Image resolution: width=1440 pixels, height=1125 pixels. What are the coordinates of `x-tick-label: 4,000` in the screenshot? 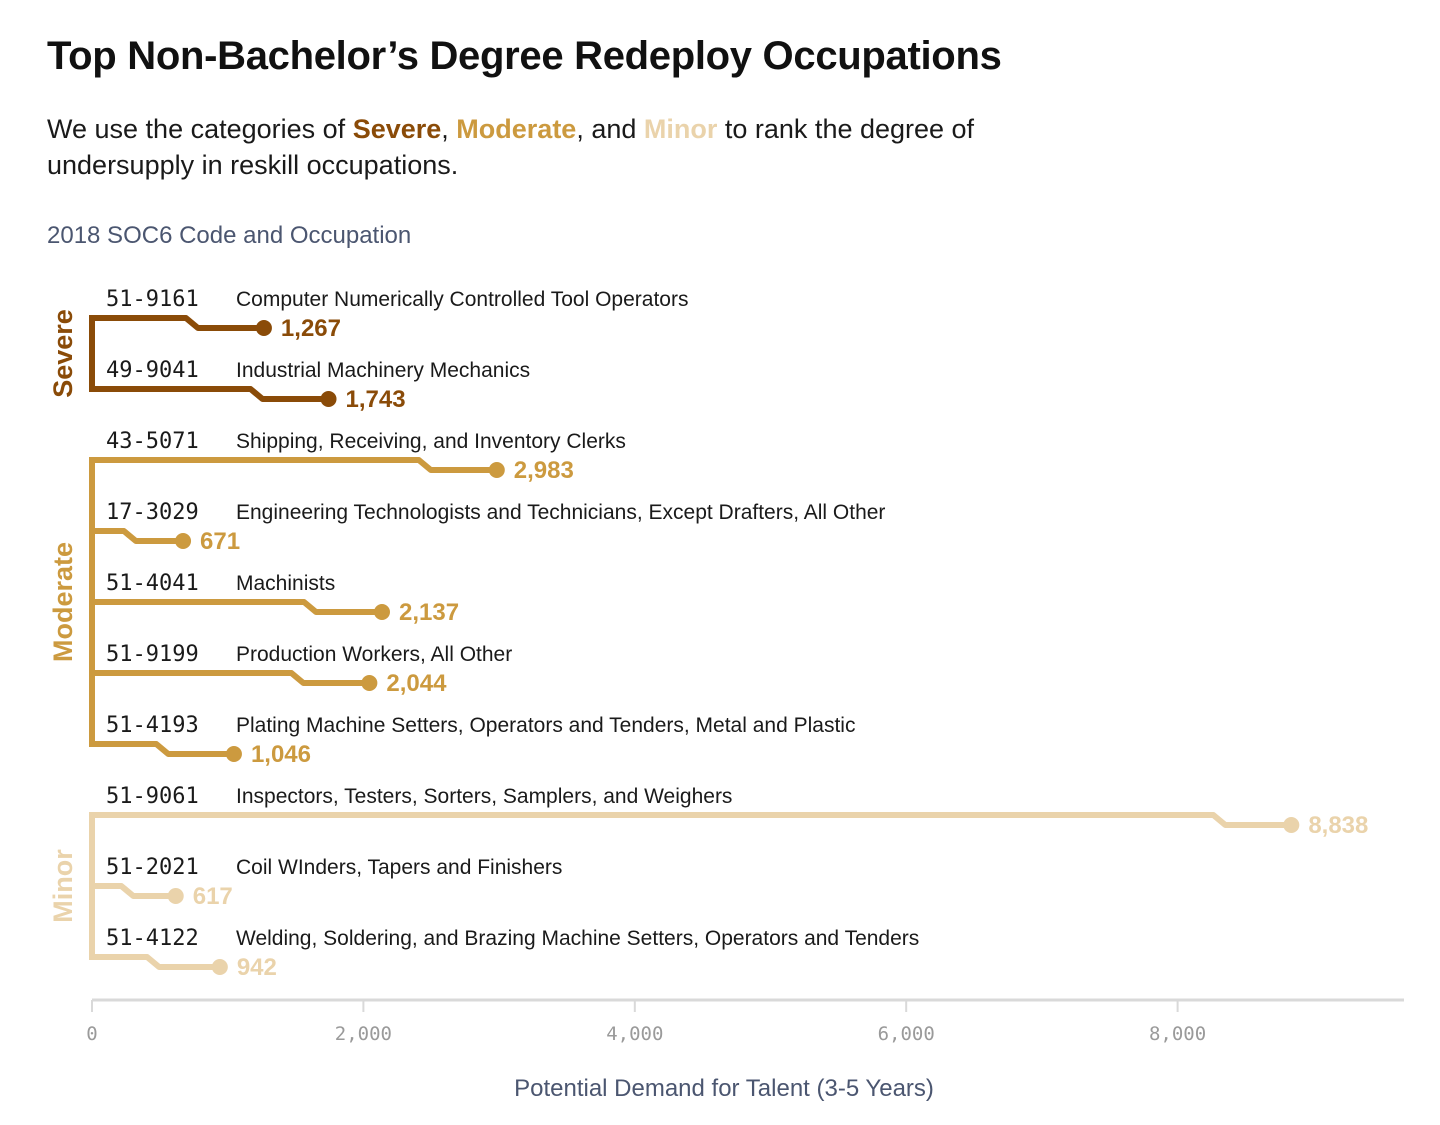 It's located at (634, 1034).